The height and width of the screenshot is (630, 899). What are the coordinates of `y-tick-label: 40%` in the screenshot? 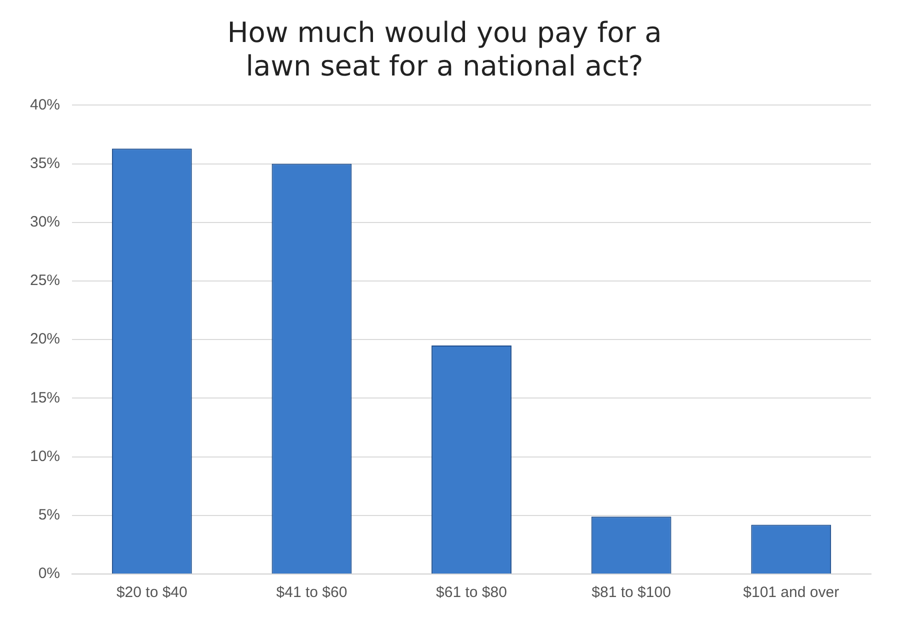 It's located at (45, 105).